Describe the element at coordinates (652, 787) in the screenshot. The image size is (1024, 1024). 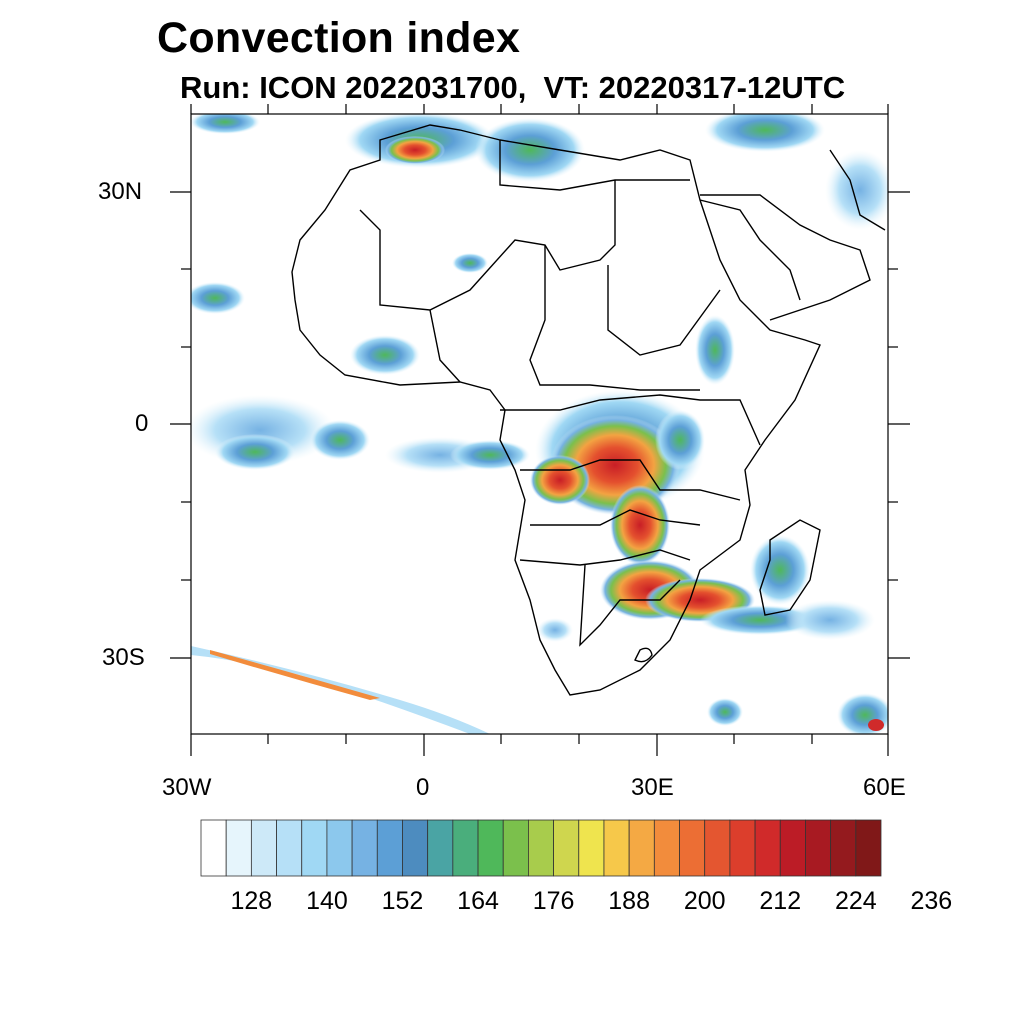
I see `x-tick-label: 30E` at that location.